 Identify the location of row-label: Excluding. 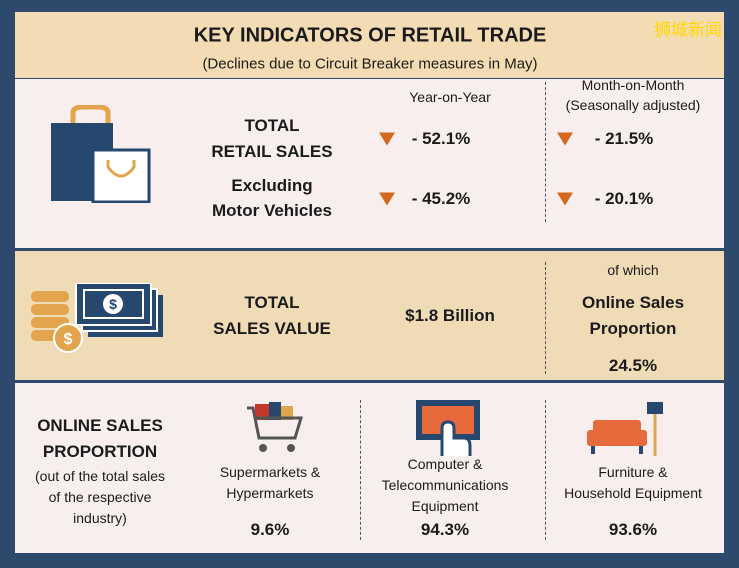
(272, 185).